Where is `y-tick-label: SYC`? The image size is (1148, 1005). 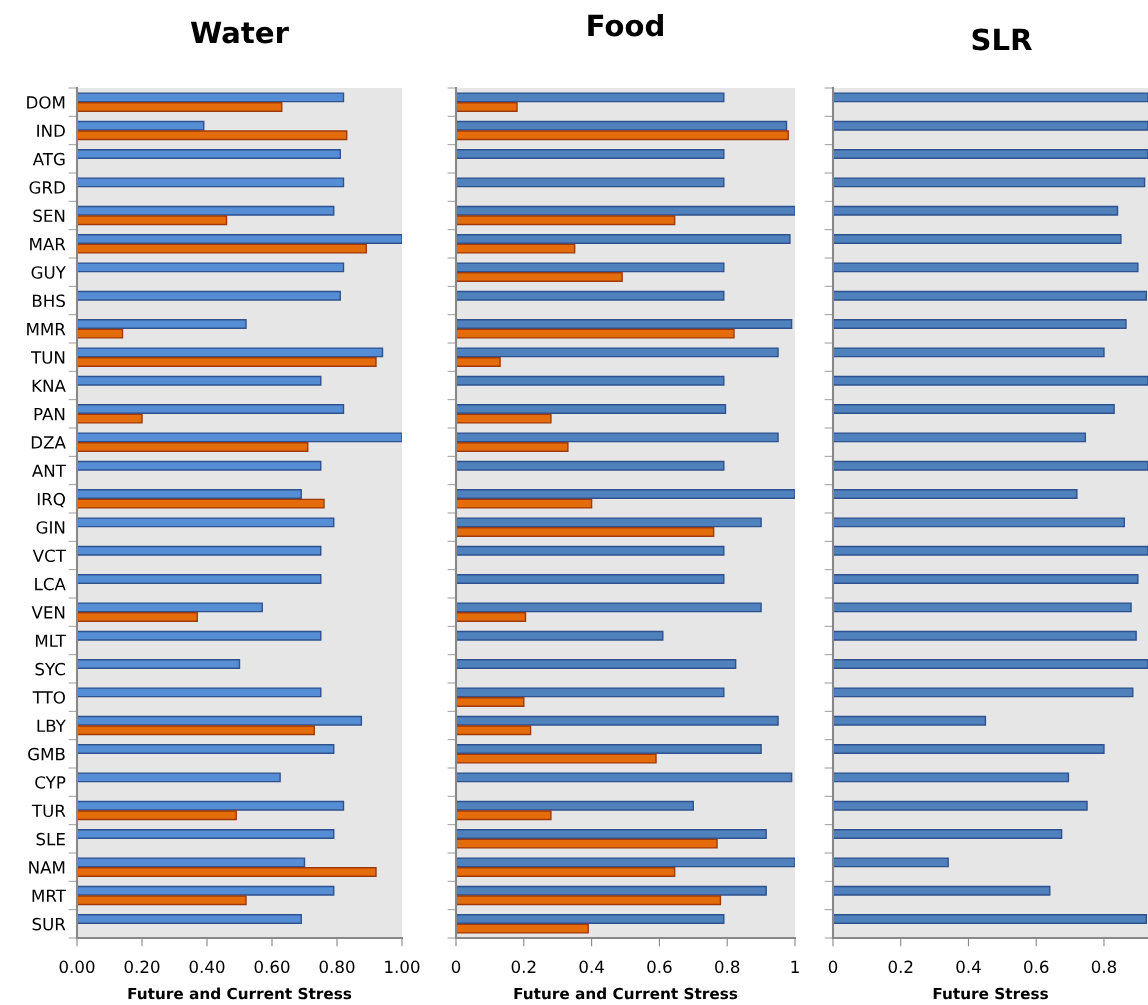 y-tick-label: SYC is located at coordinates (50, 669).